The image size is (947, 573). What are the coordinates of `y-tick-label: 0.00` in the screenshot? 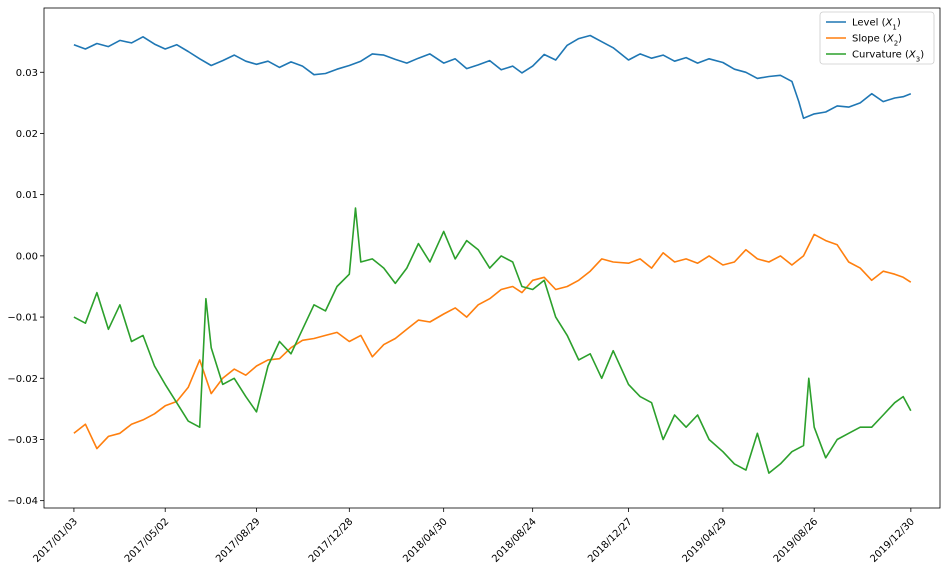 It's located at (27, 256).